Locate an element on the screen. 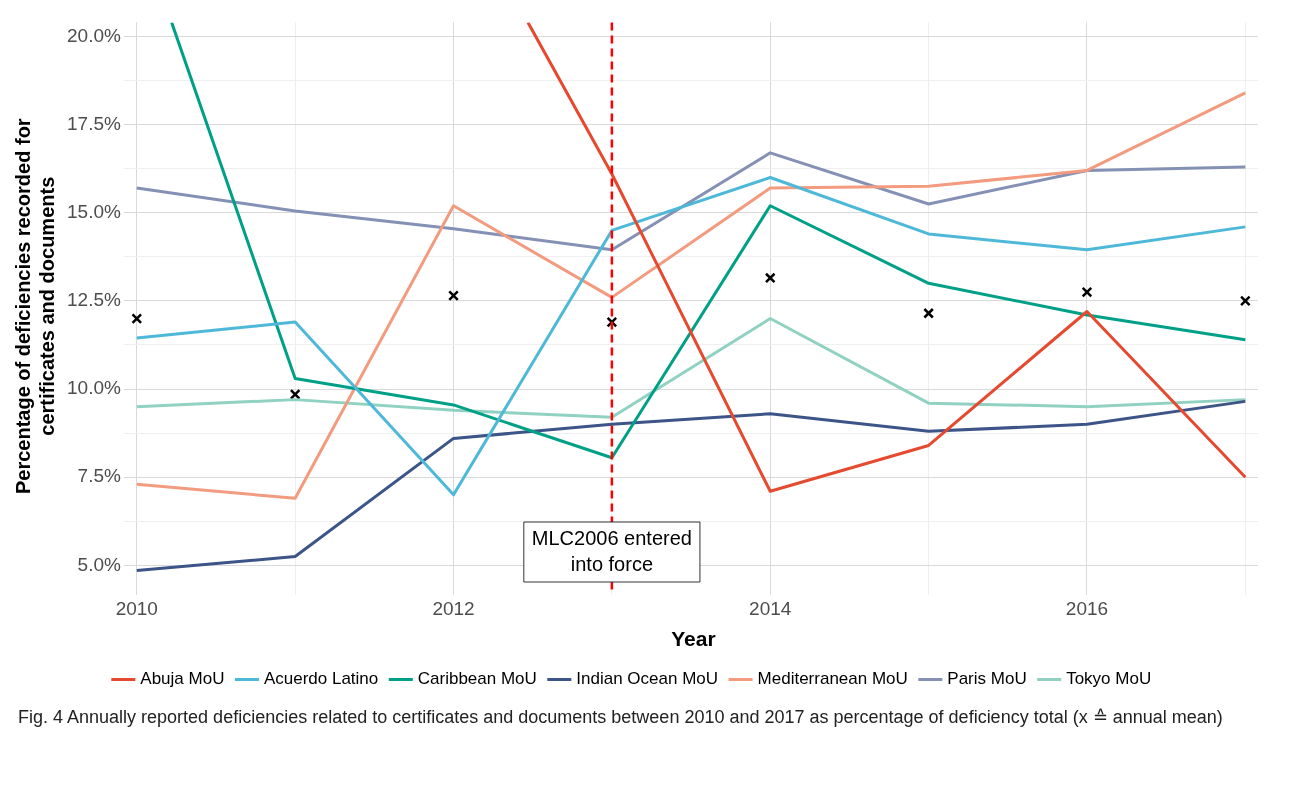  legend-label: Indian Ocean MoU is located at coordinates (647, 679).